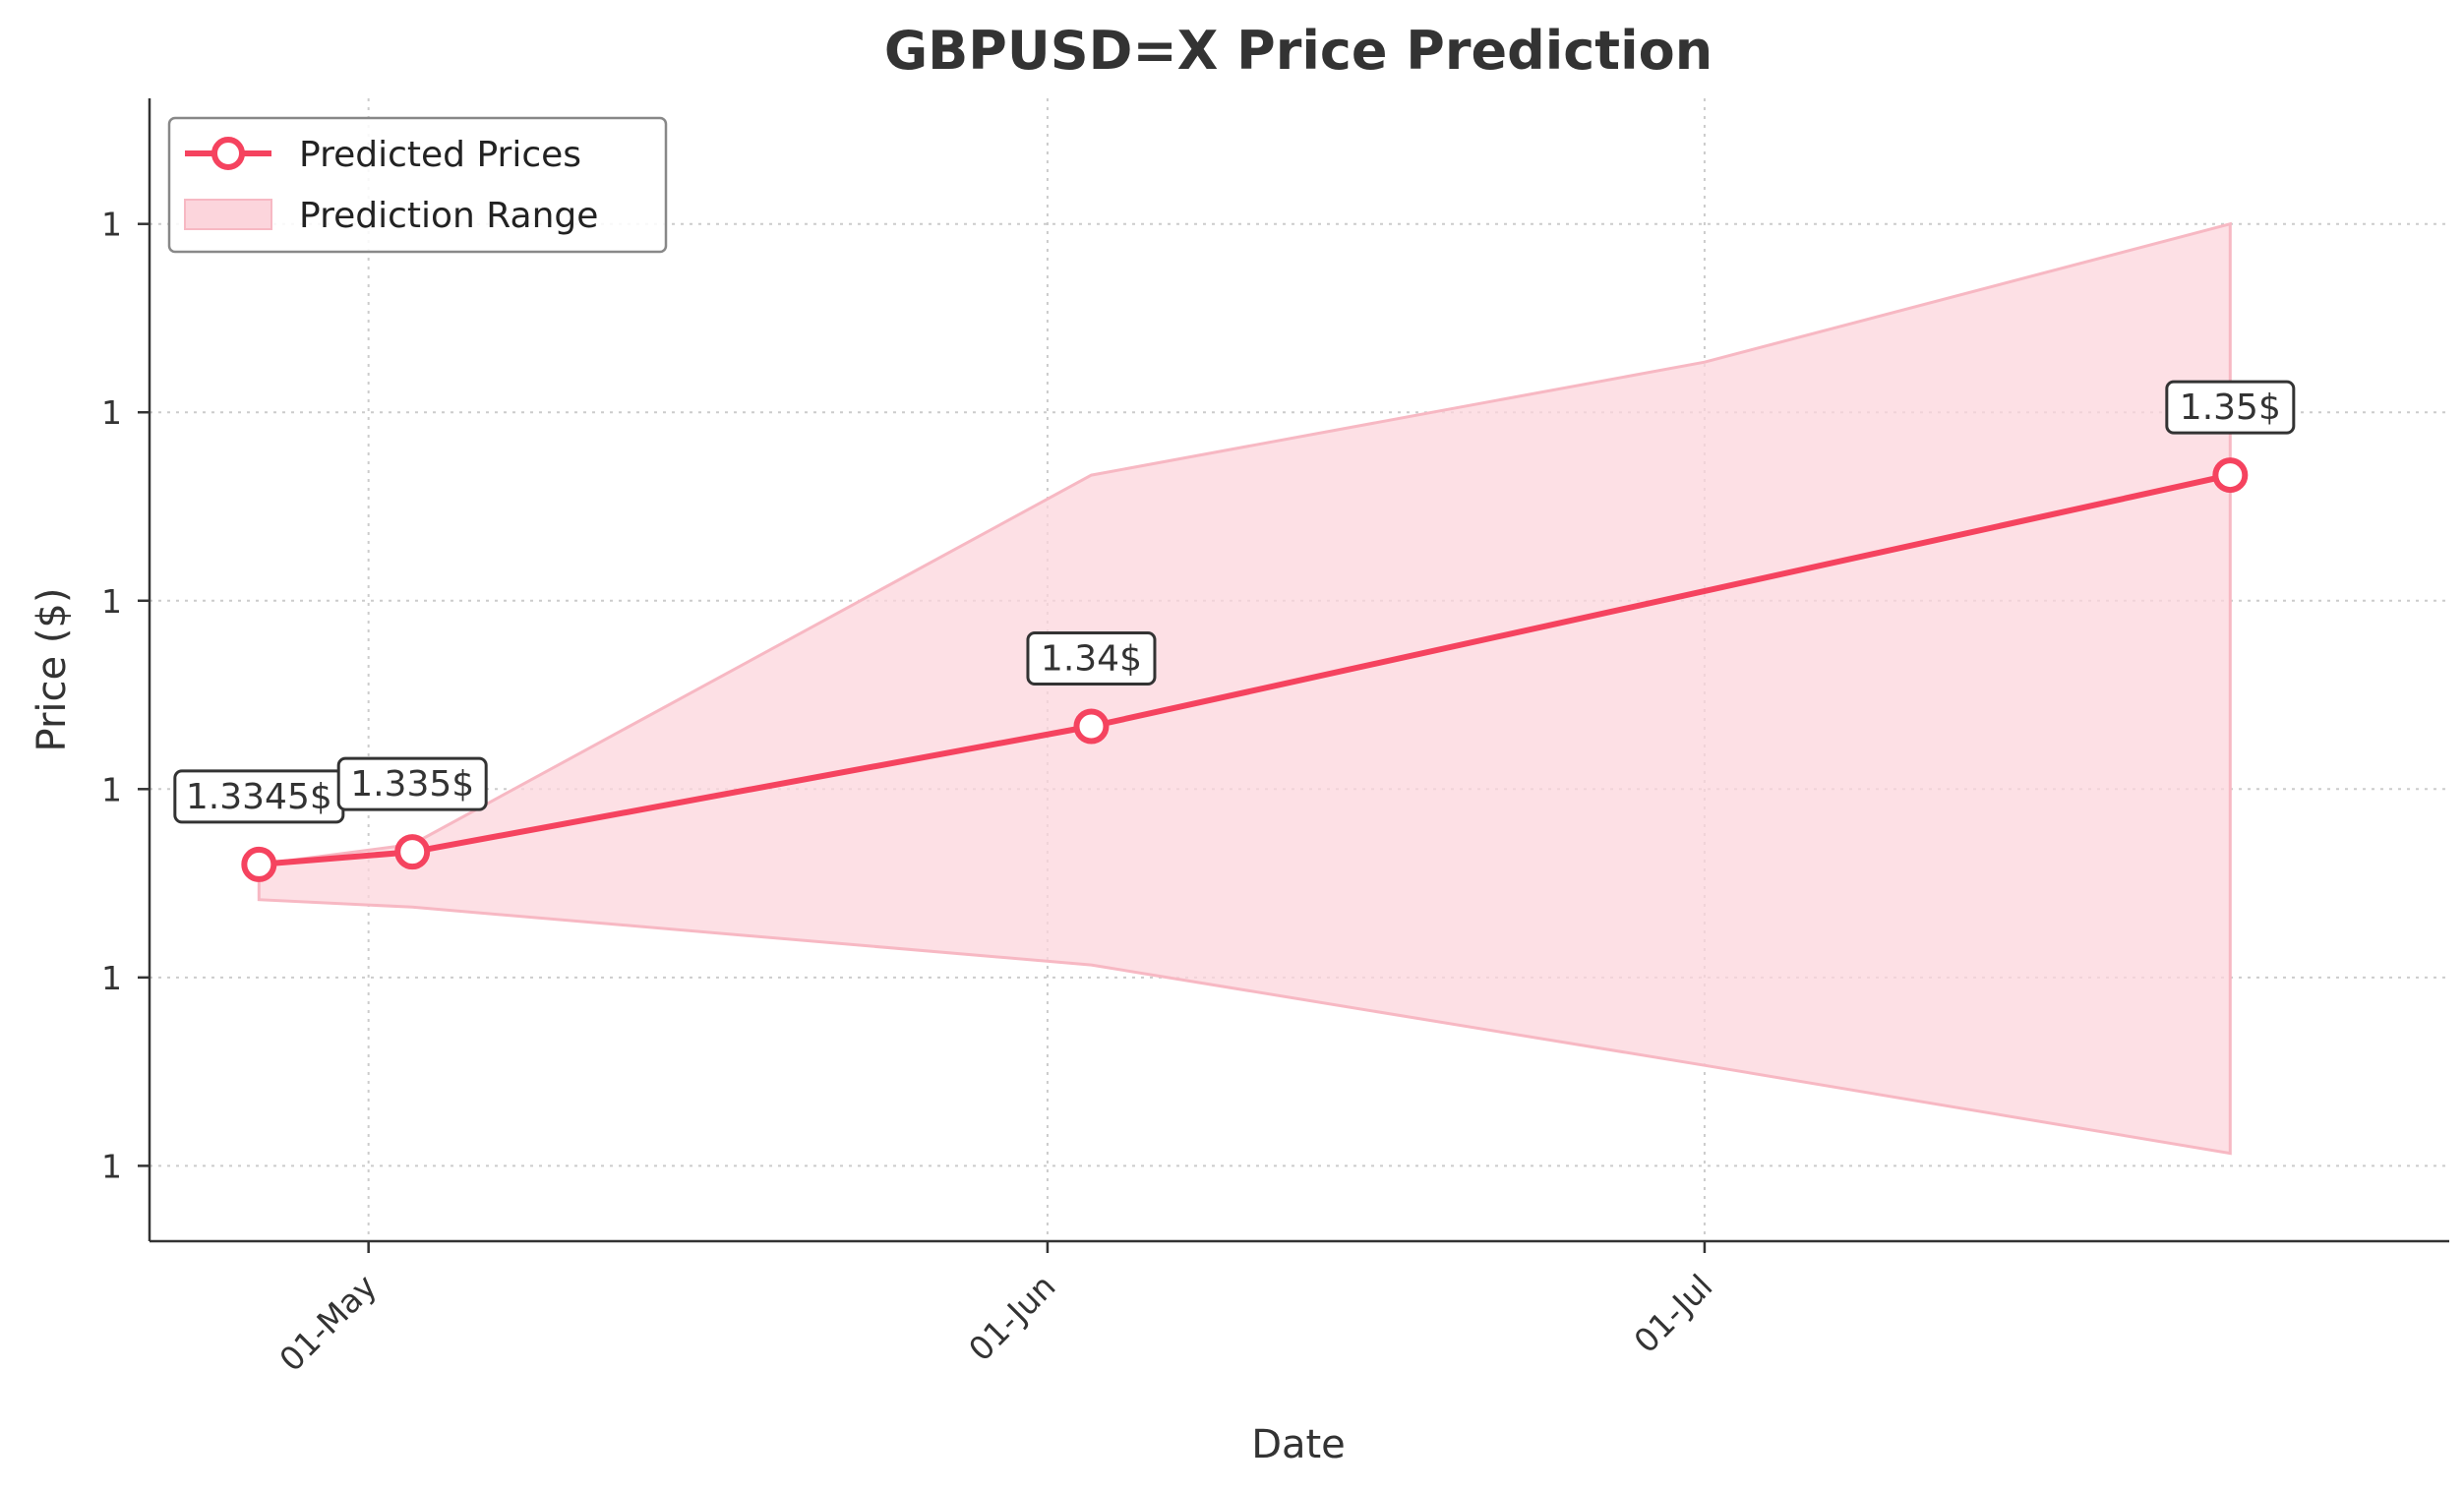 This screenshot has width=2464, height=1492. What do you see at coordinates (1299, 51) in the screenshot?
I see `chart-title: GBPUSD=X Price Prediction` at bounding box center [1299, 51].